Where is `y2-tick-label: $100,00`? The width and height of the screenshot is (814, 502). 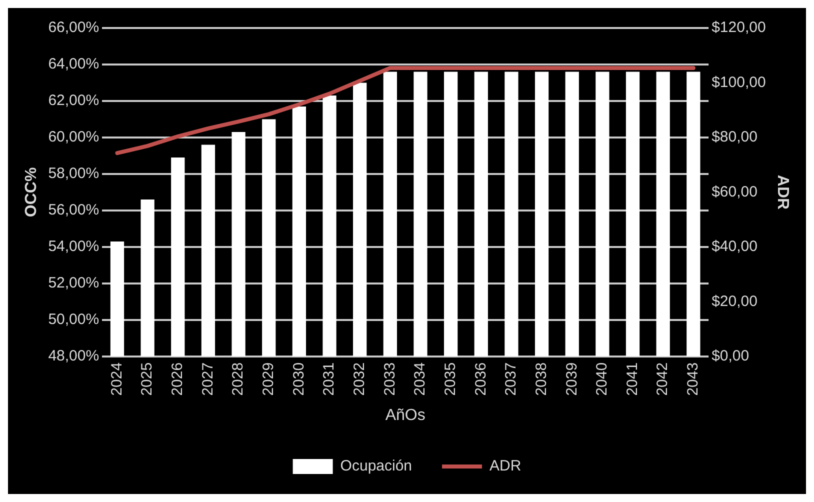
y2-tick-label: $100,00 is located at coordinates (739, 82).